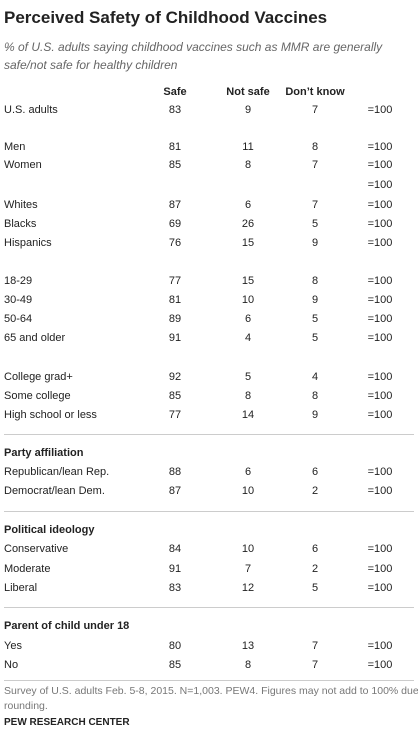 The width and height of the screenshot is (418, 747). Describe the element at coordinates (175, 92) in the screenshot. I see `column-header: Safe` at that location.